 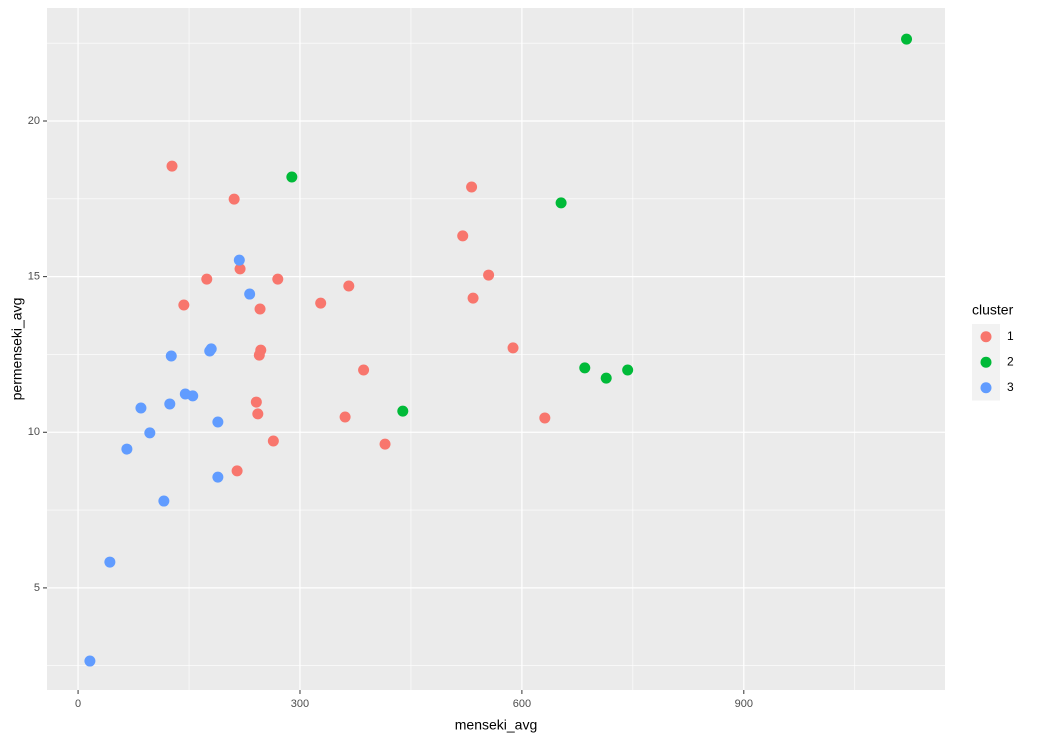 What do you see at coordinates (744, 704) in the screenshot?
I see `x-tick-label: 900` at bounding box center [744, 704].